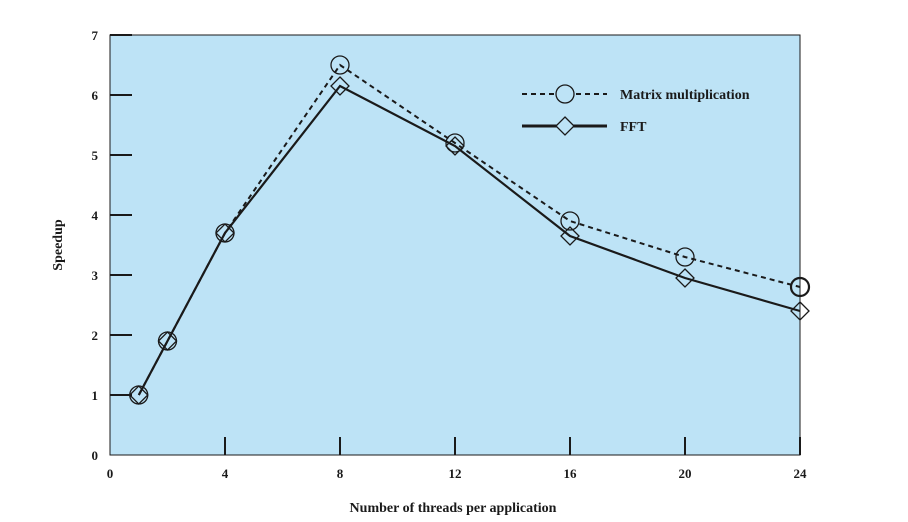 The image size is (908, 522). What do you see at coordinates (455, 473) in the screenshot?
I see `x-tick-label: 12` at bounding box center [455, 473].